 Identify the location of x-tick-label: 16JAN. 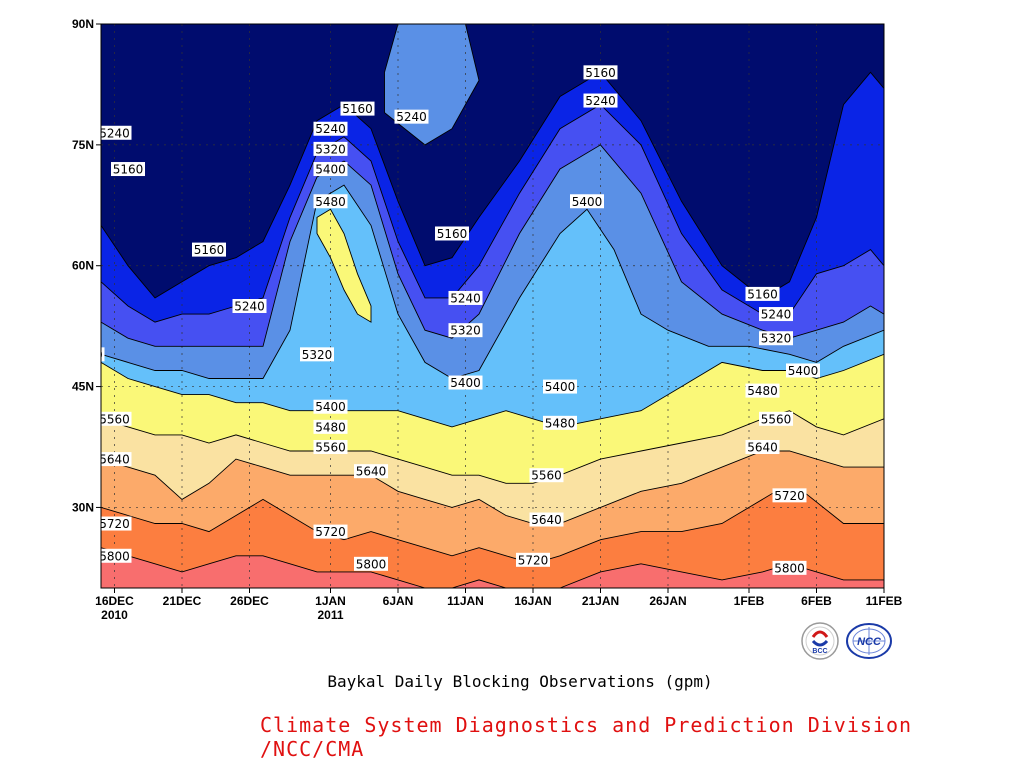
(532, 601).